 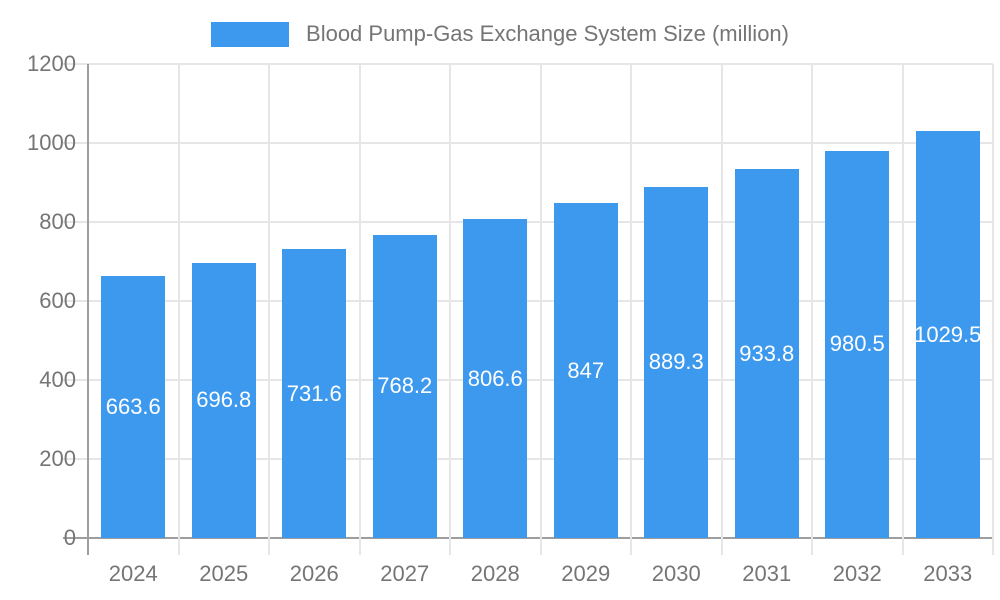 I want to click on bar-2027, so click(x=404, y=386).